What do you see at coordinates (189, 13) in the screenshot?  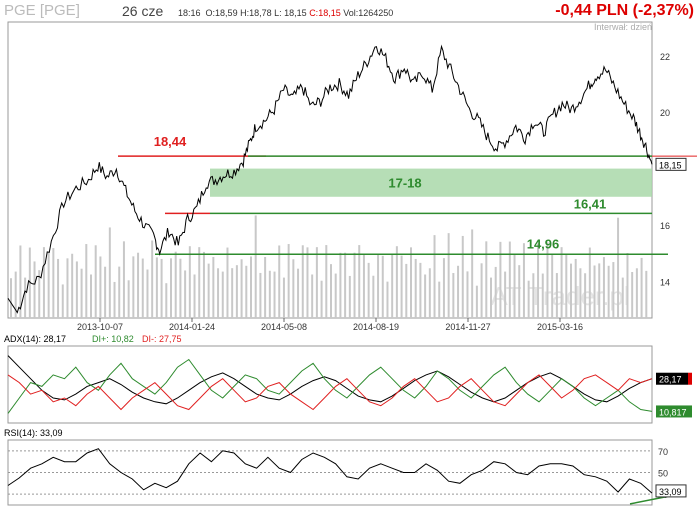 I see `time-value: 18:16` at bounding box center [189, 13].